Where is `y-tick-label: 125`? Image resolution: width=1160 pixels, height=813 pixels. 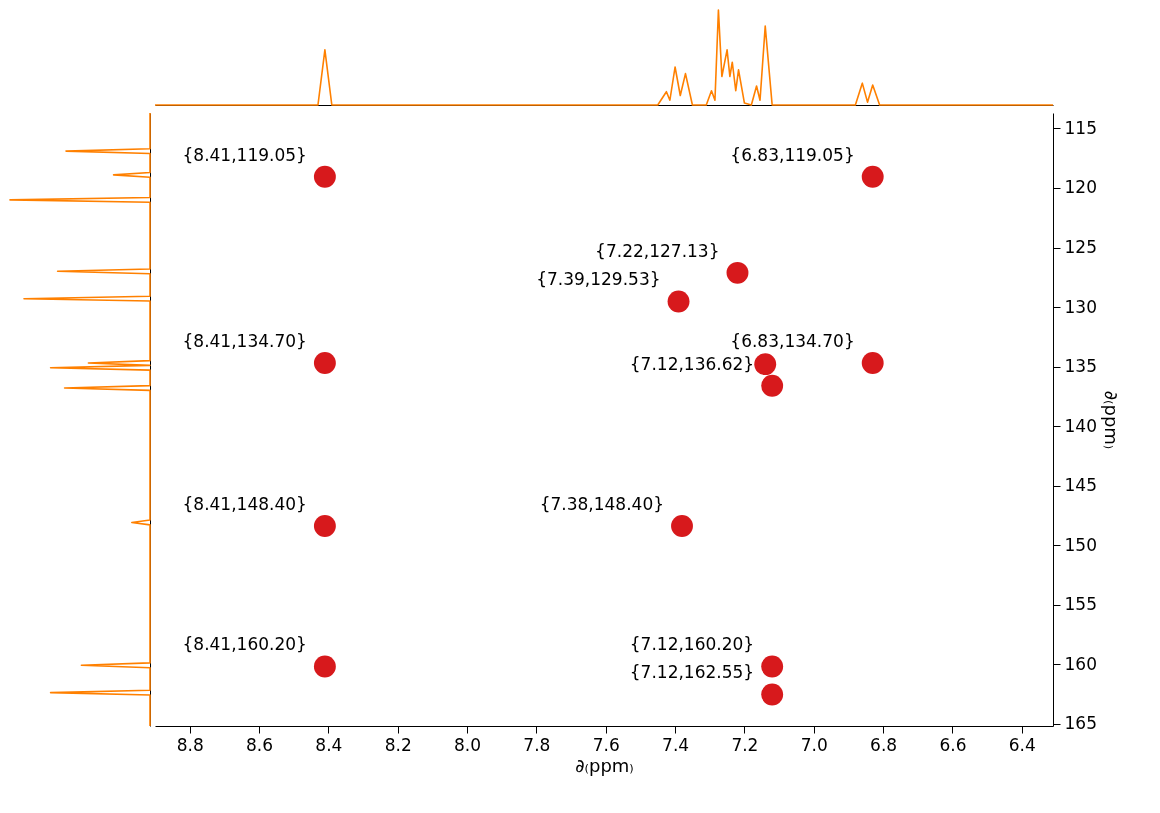
y-tick-label: 125 is located at coordinates (1080, 247).